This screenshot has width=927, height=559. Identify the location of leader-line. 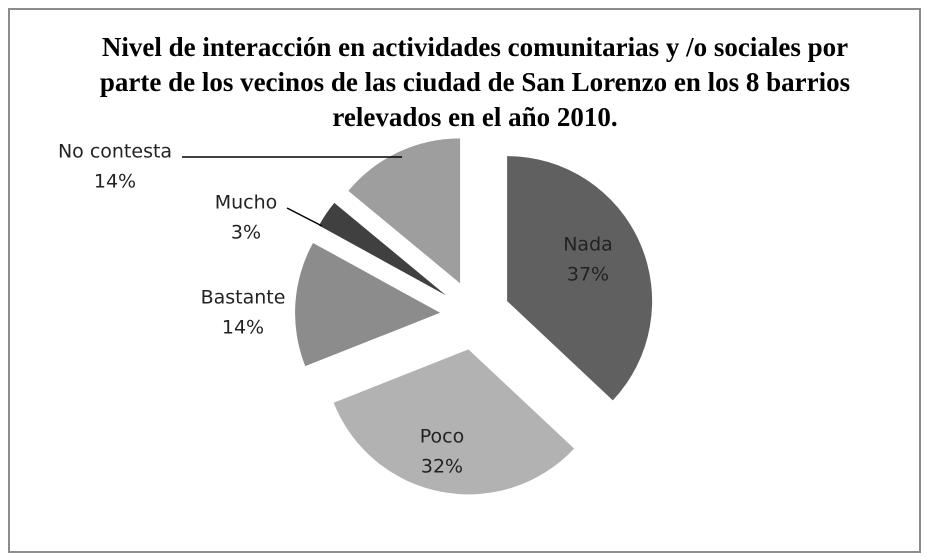
(304, 217).